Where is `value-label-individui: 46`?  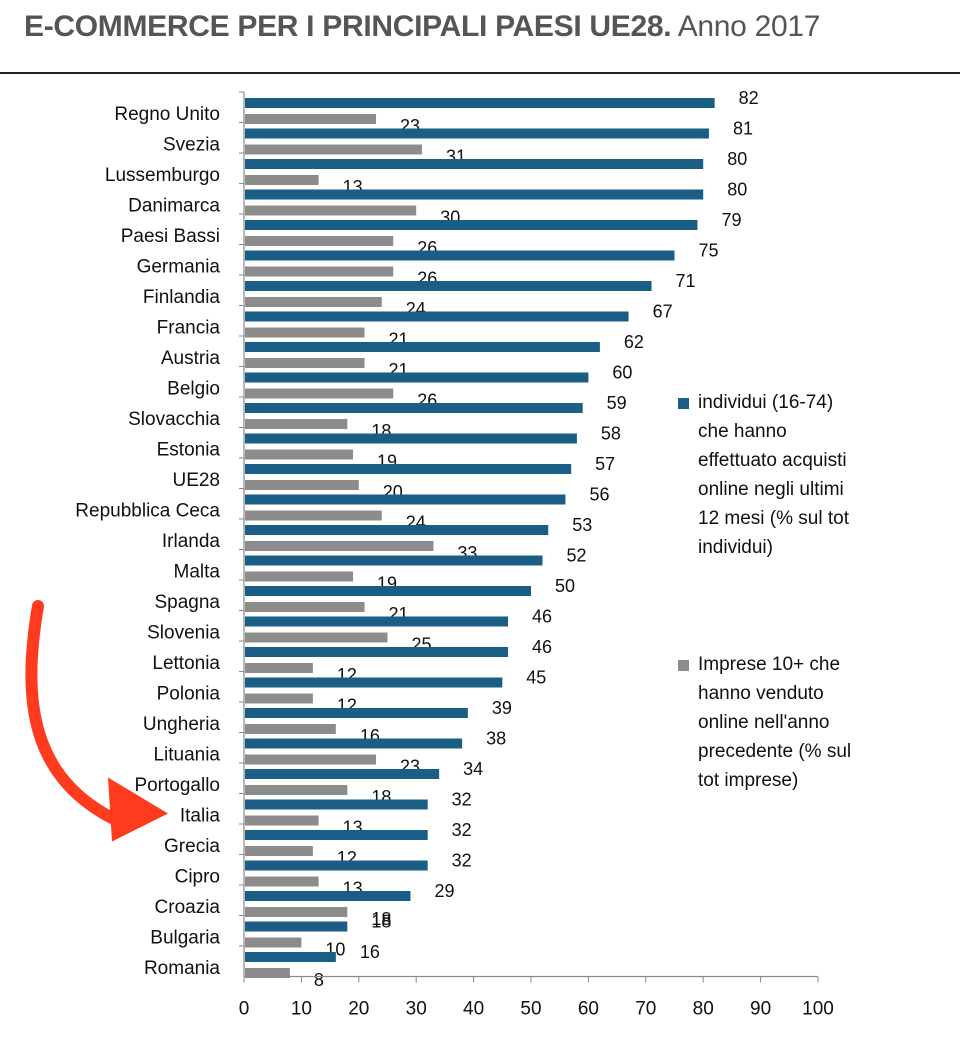
value-label-individui: 46 is located at coordinates (542, 647).